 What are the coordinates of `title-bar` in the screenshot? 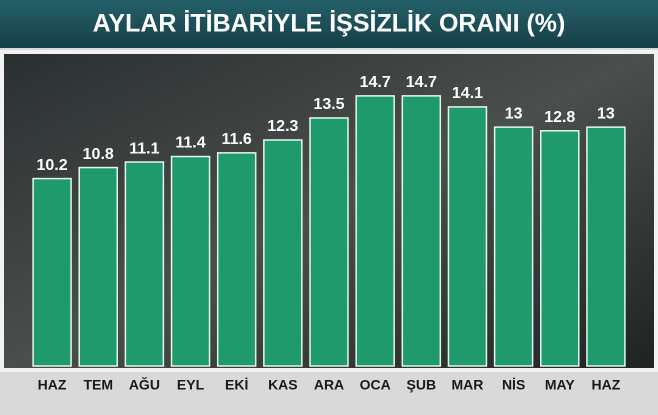 It's located at (329, 24).